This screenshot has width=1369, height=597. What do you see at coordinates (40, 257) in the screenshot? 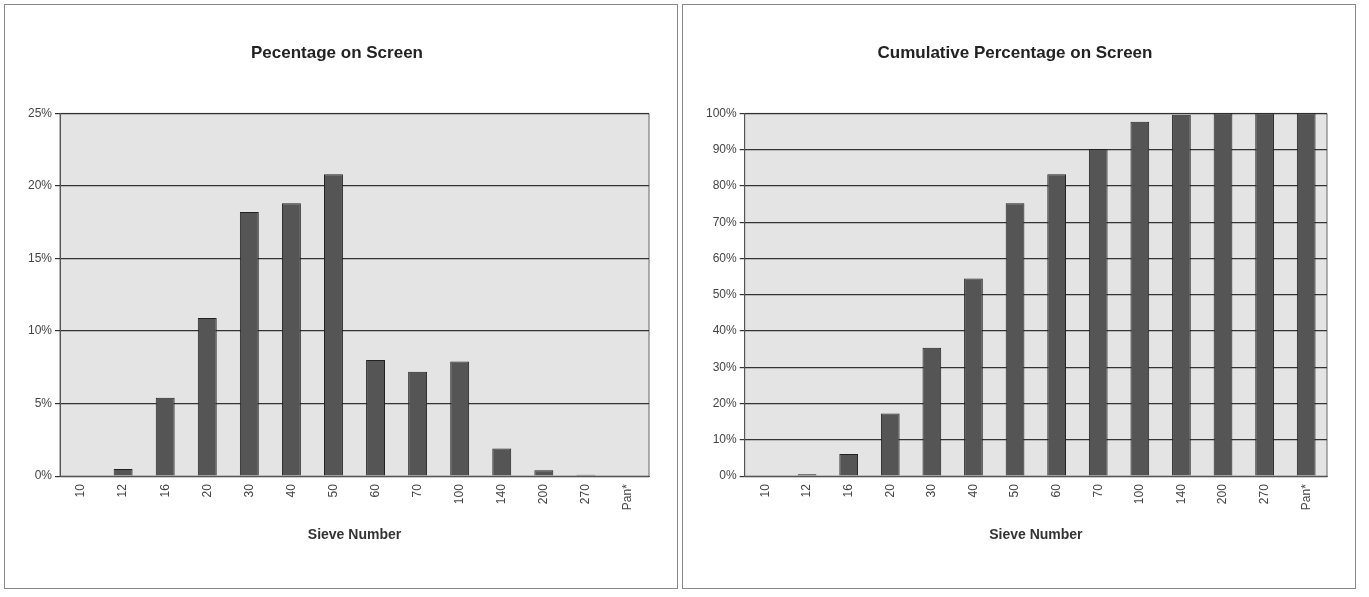
I see `y-tick-label: 15%` at bounding box center [40, 257].